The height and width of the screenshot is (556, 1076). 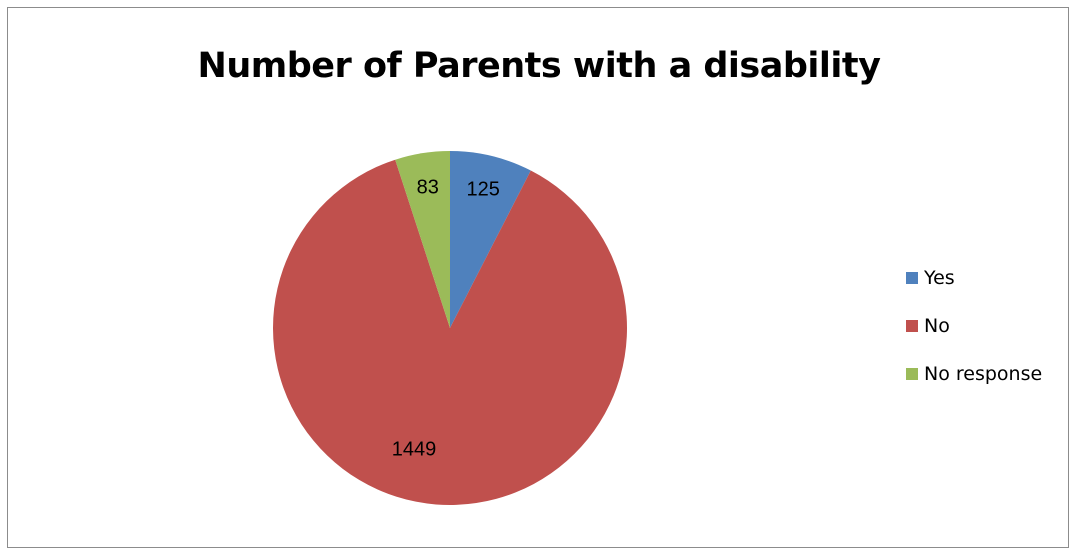 What do you see at coordinates (483, 190) in the screenshot?
I see `data-label-yes: 125` at bounding box center [483, 190].